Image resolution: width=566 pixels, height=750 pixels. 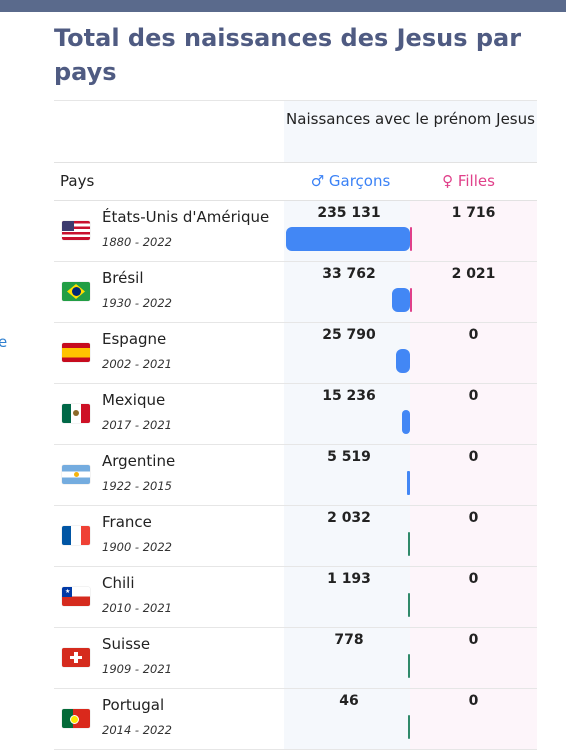 I want to click on year-range: 1922 - 2015, so click(x=137, y=486).